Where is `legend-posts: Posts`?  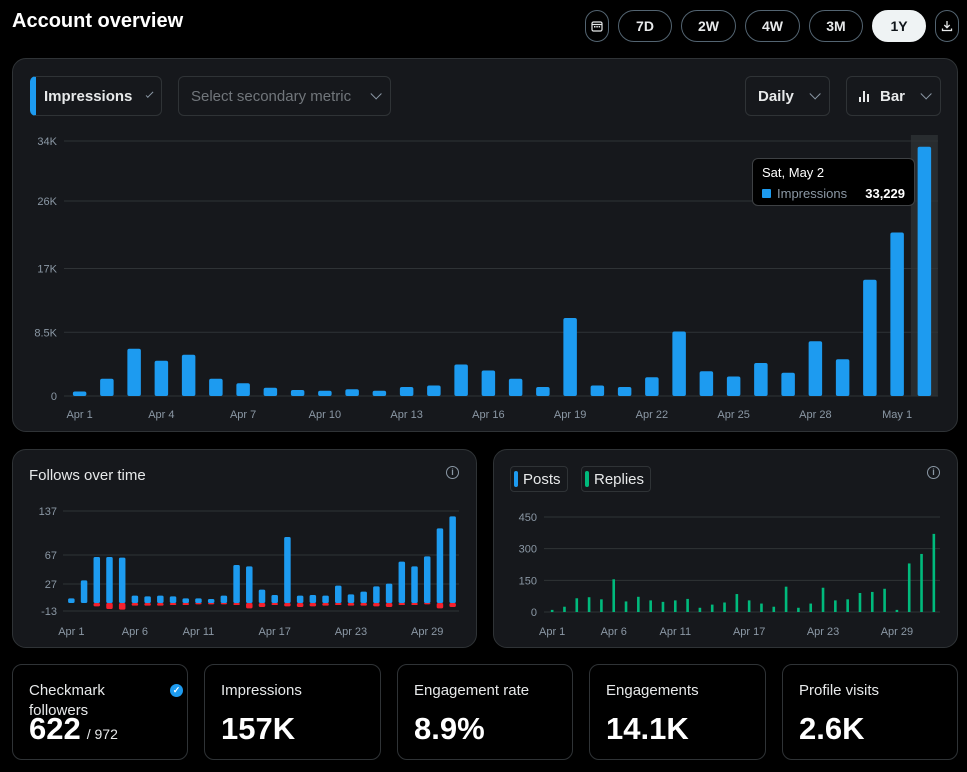 legend-posts: Posts is located at coordinates (539, 479).